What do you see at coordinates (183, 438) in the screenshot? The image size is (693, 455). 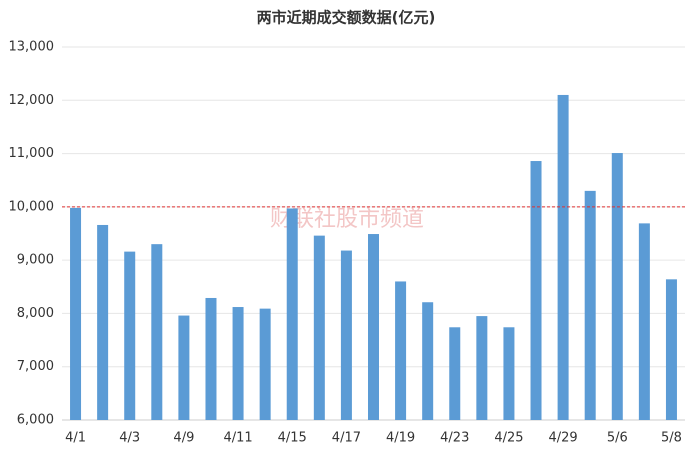 I see `x-tick-label: 4/9` at bounding box center [183, 438].